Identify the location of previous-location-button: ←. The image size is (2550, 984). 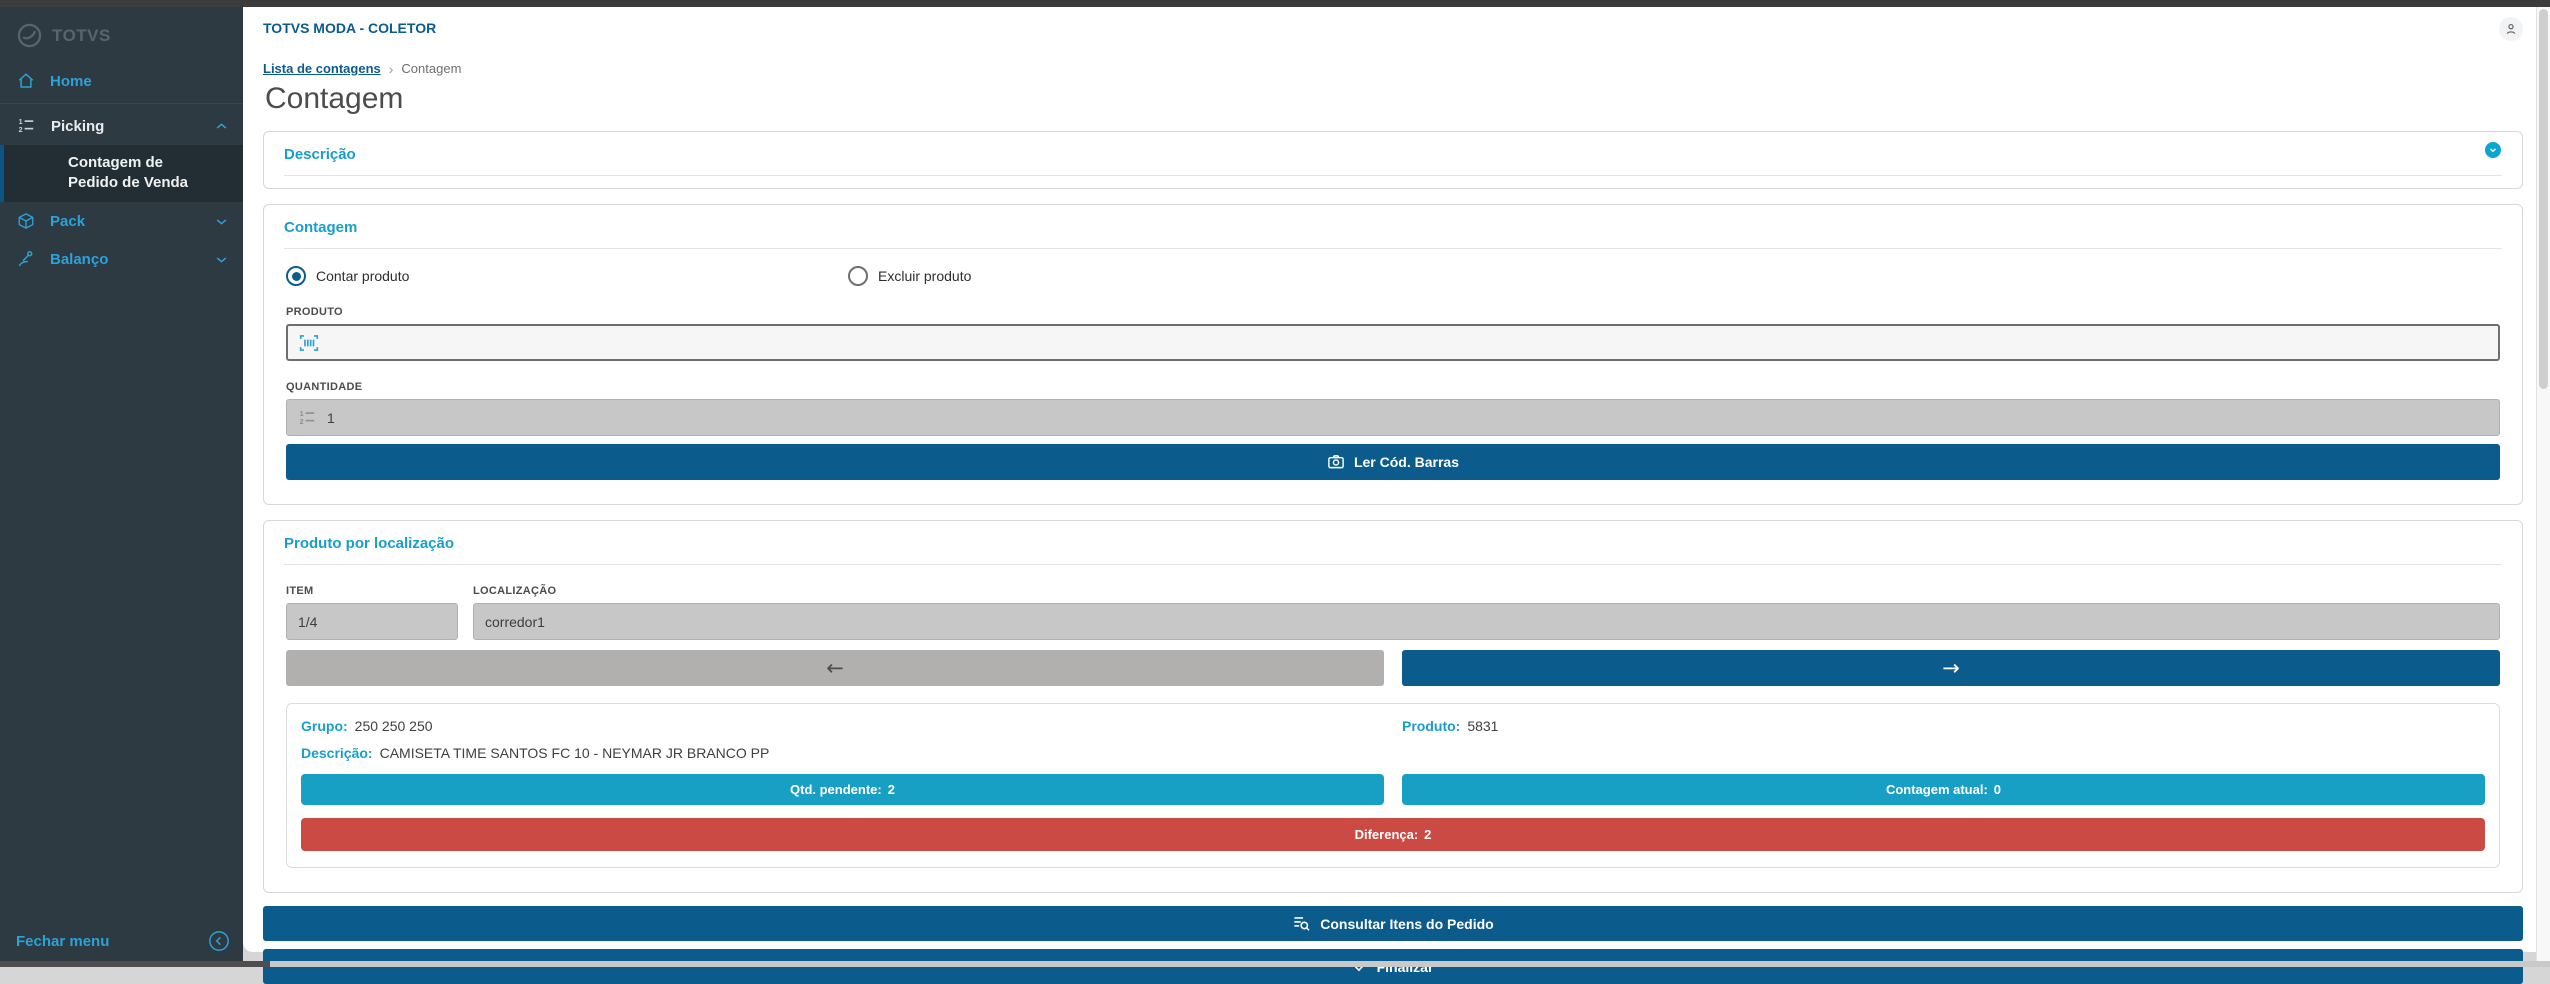
(835, 668).